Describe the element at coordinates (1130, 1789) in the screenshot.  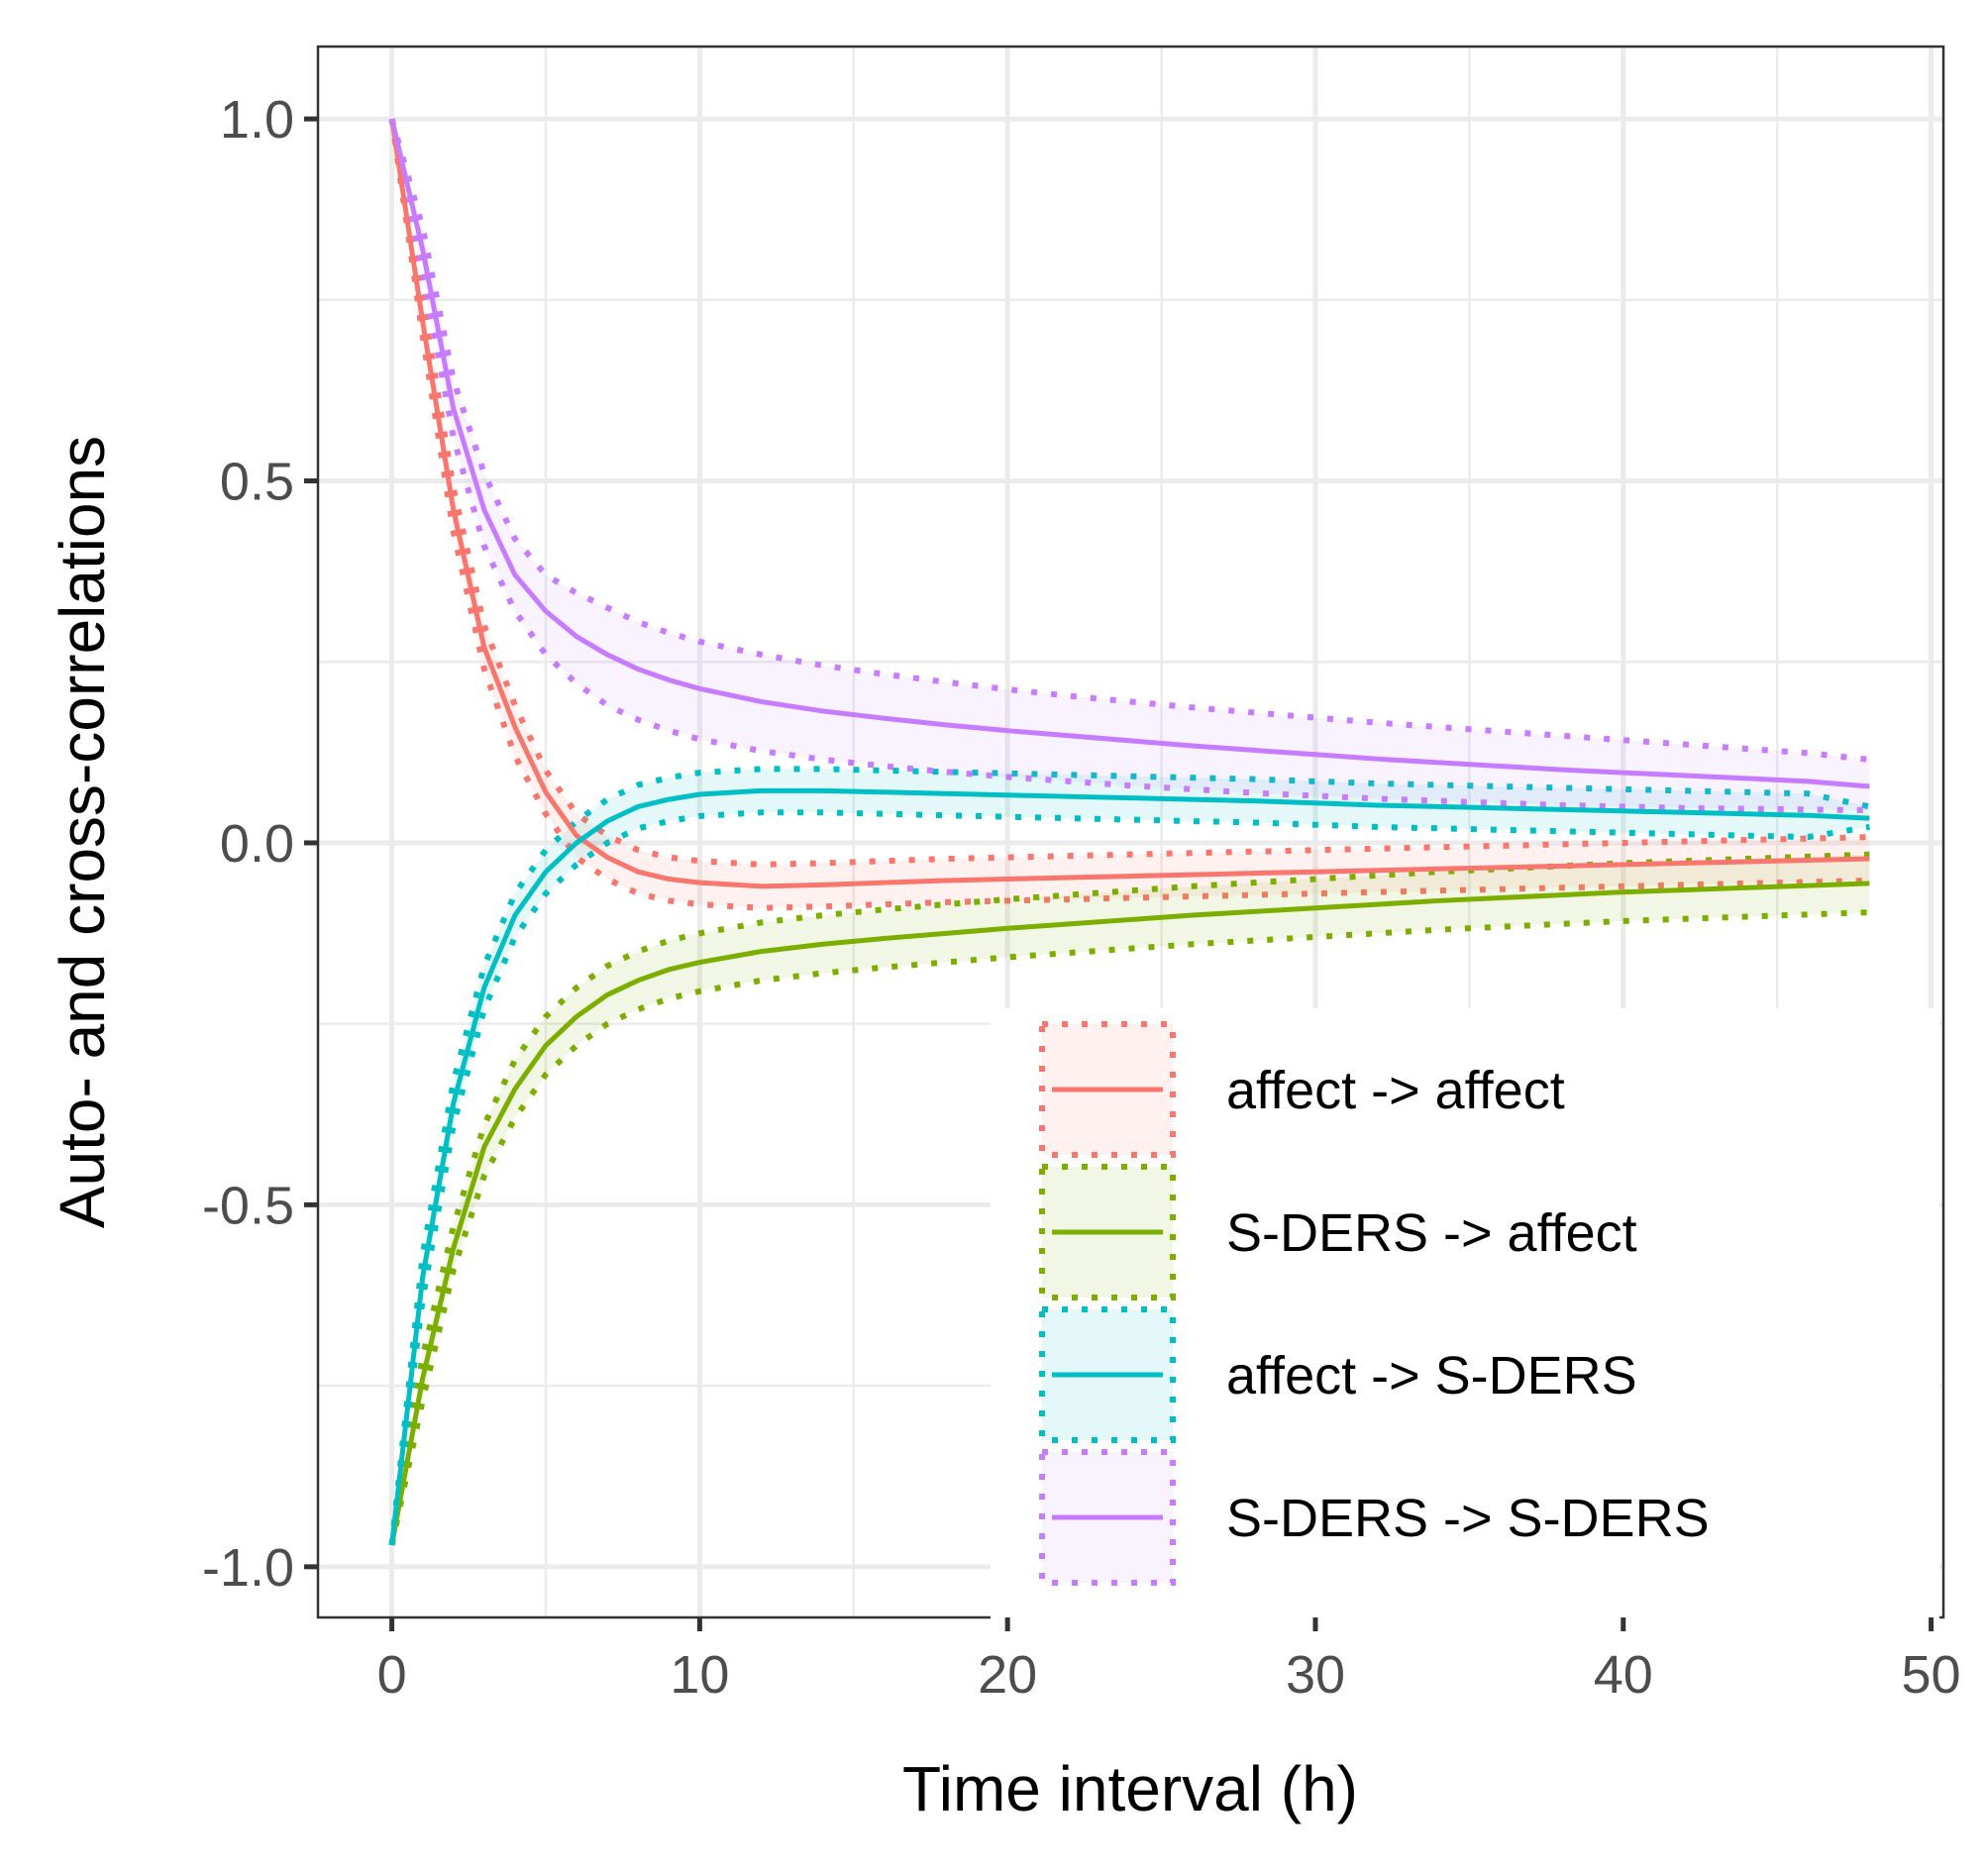
I see `x-axis-title: Time interval (h)` at that location.